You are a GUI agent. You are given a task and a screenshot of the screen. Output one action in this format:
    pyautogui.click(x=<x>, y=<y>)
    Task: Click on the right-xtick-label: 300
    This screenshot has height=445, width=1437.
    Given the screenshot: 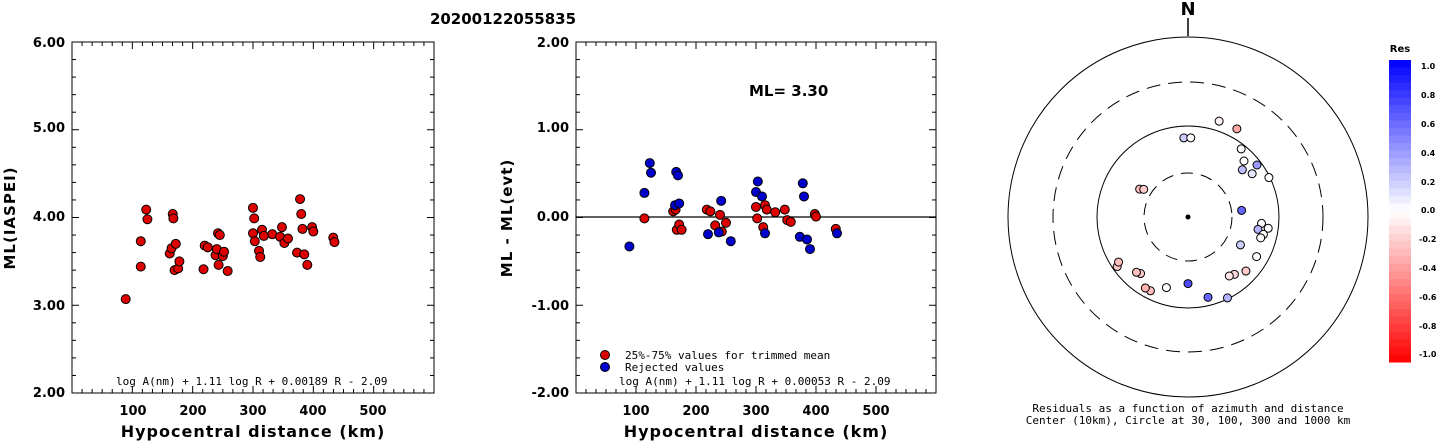 What is the action you would take?
    pyautogui.click(x=755, y=411)
    